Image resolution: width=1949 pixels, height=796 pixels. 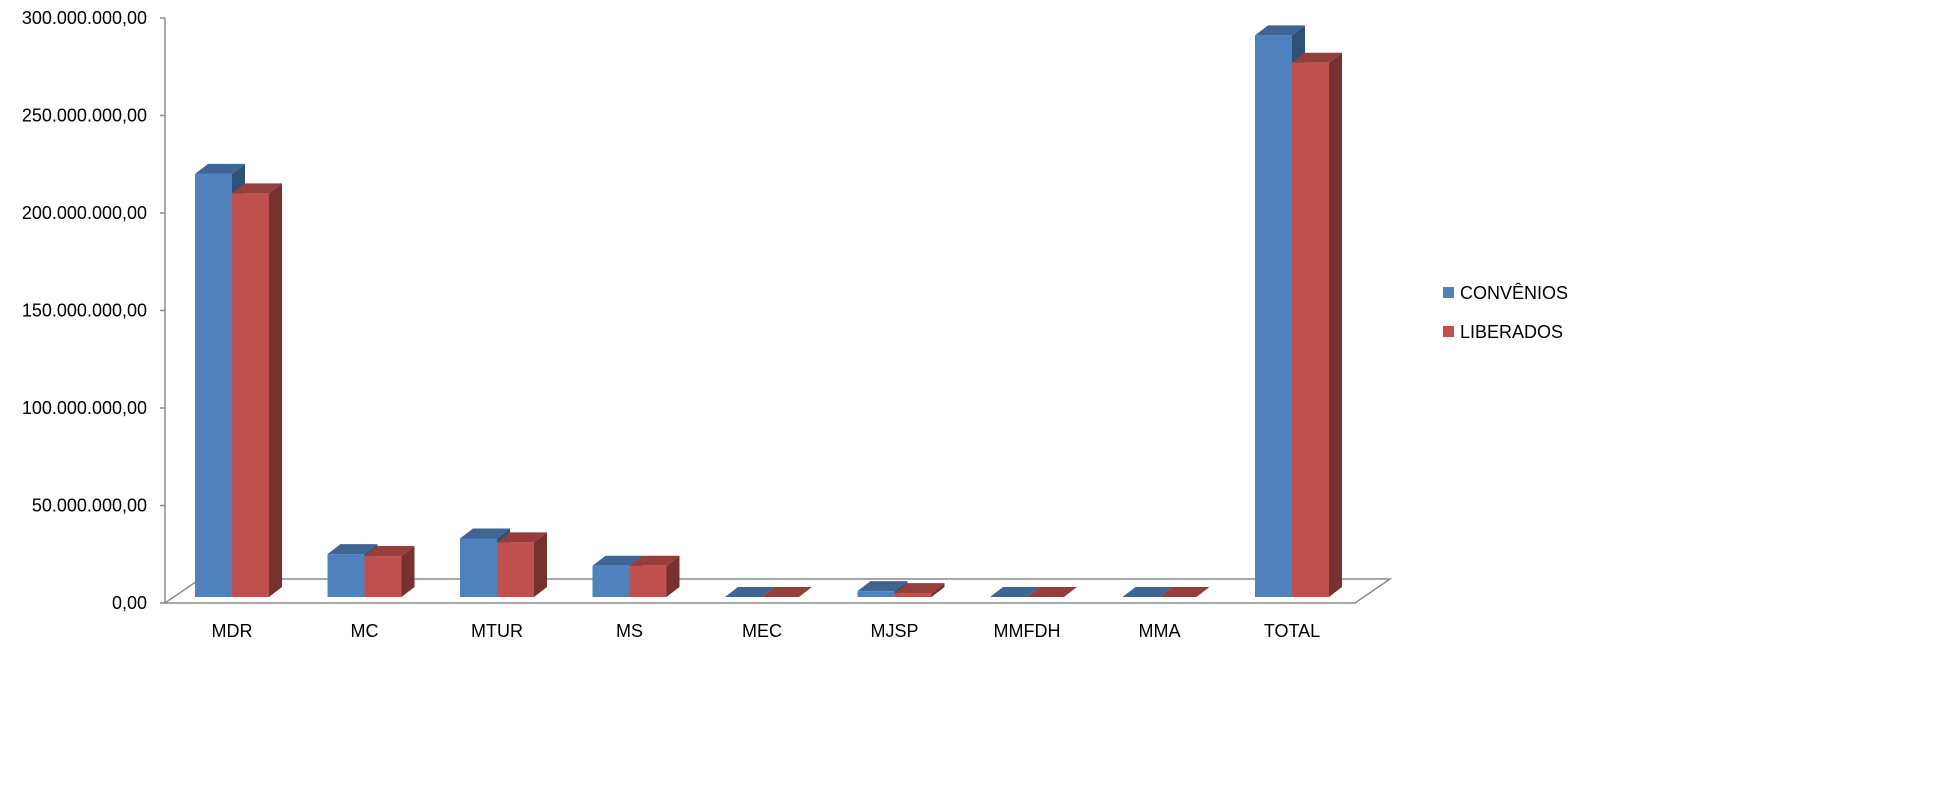 I want to click on y-tick-label: 150.000.000,00, so click(x=84, y=311).